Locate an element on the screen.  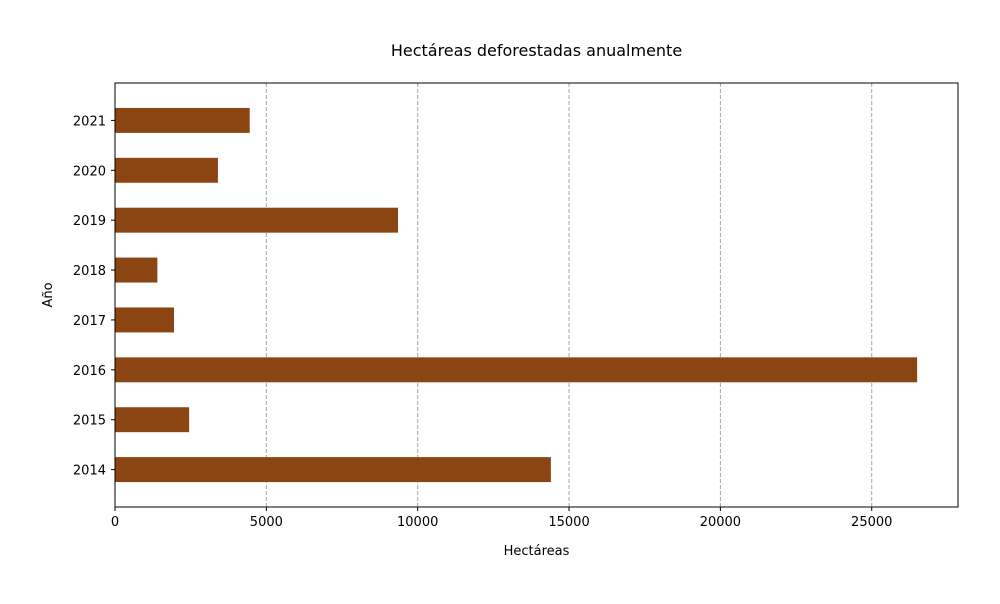
x-axis-label: Hectáreas is located at coordinates (537, 551).